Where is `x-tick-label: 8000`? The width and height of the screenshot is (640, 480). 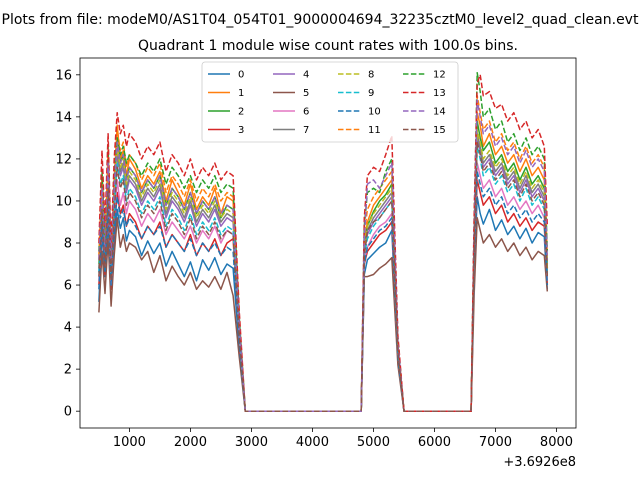 x-tick-label: 8000 is located at coordinates (556, 442).